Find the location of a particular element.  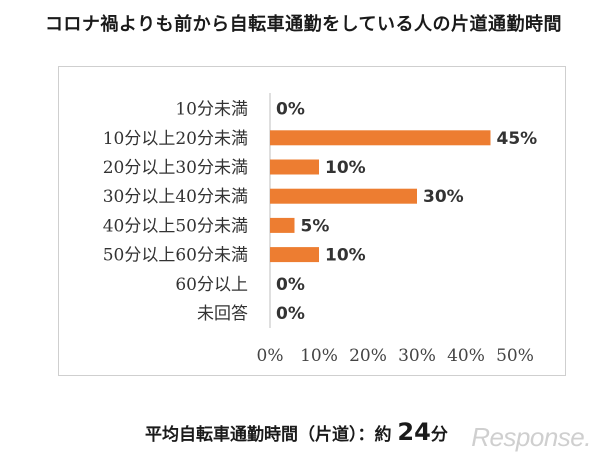

average-value: 24 is located at coordinates (414, 432).